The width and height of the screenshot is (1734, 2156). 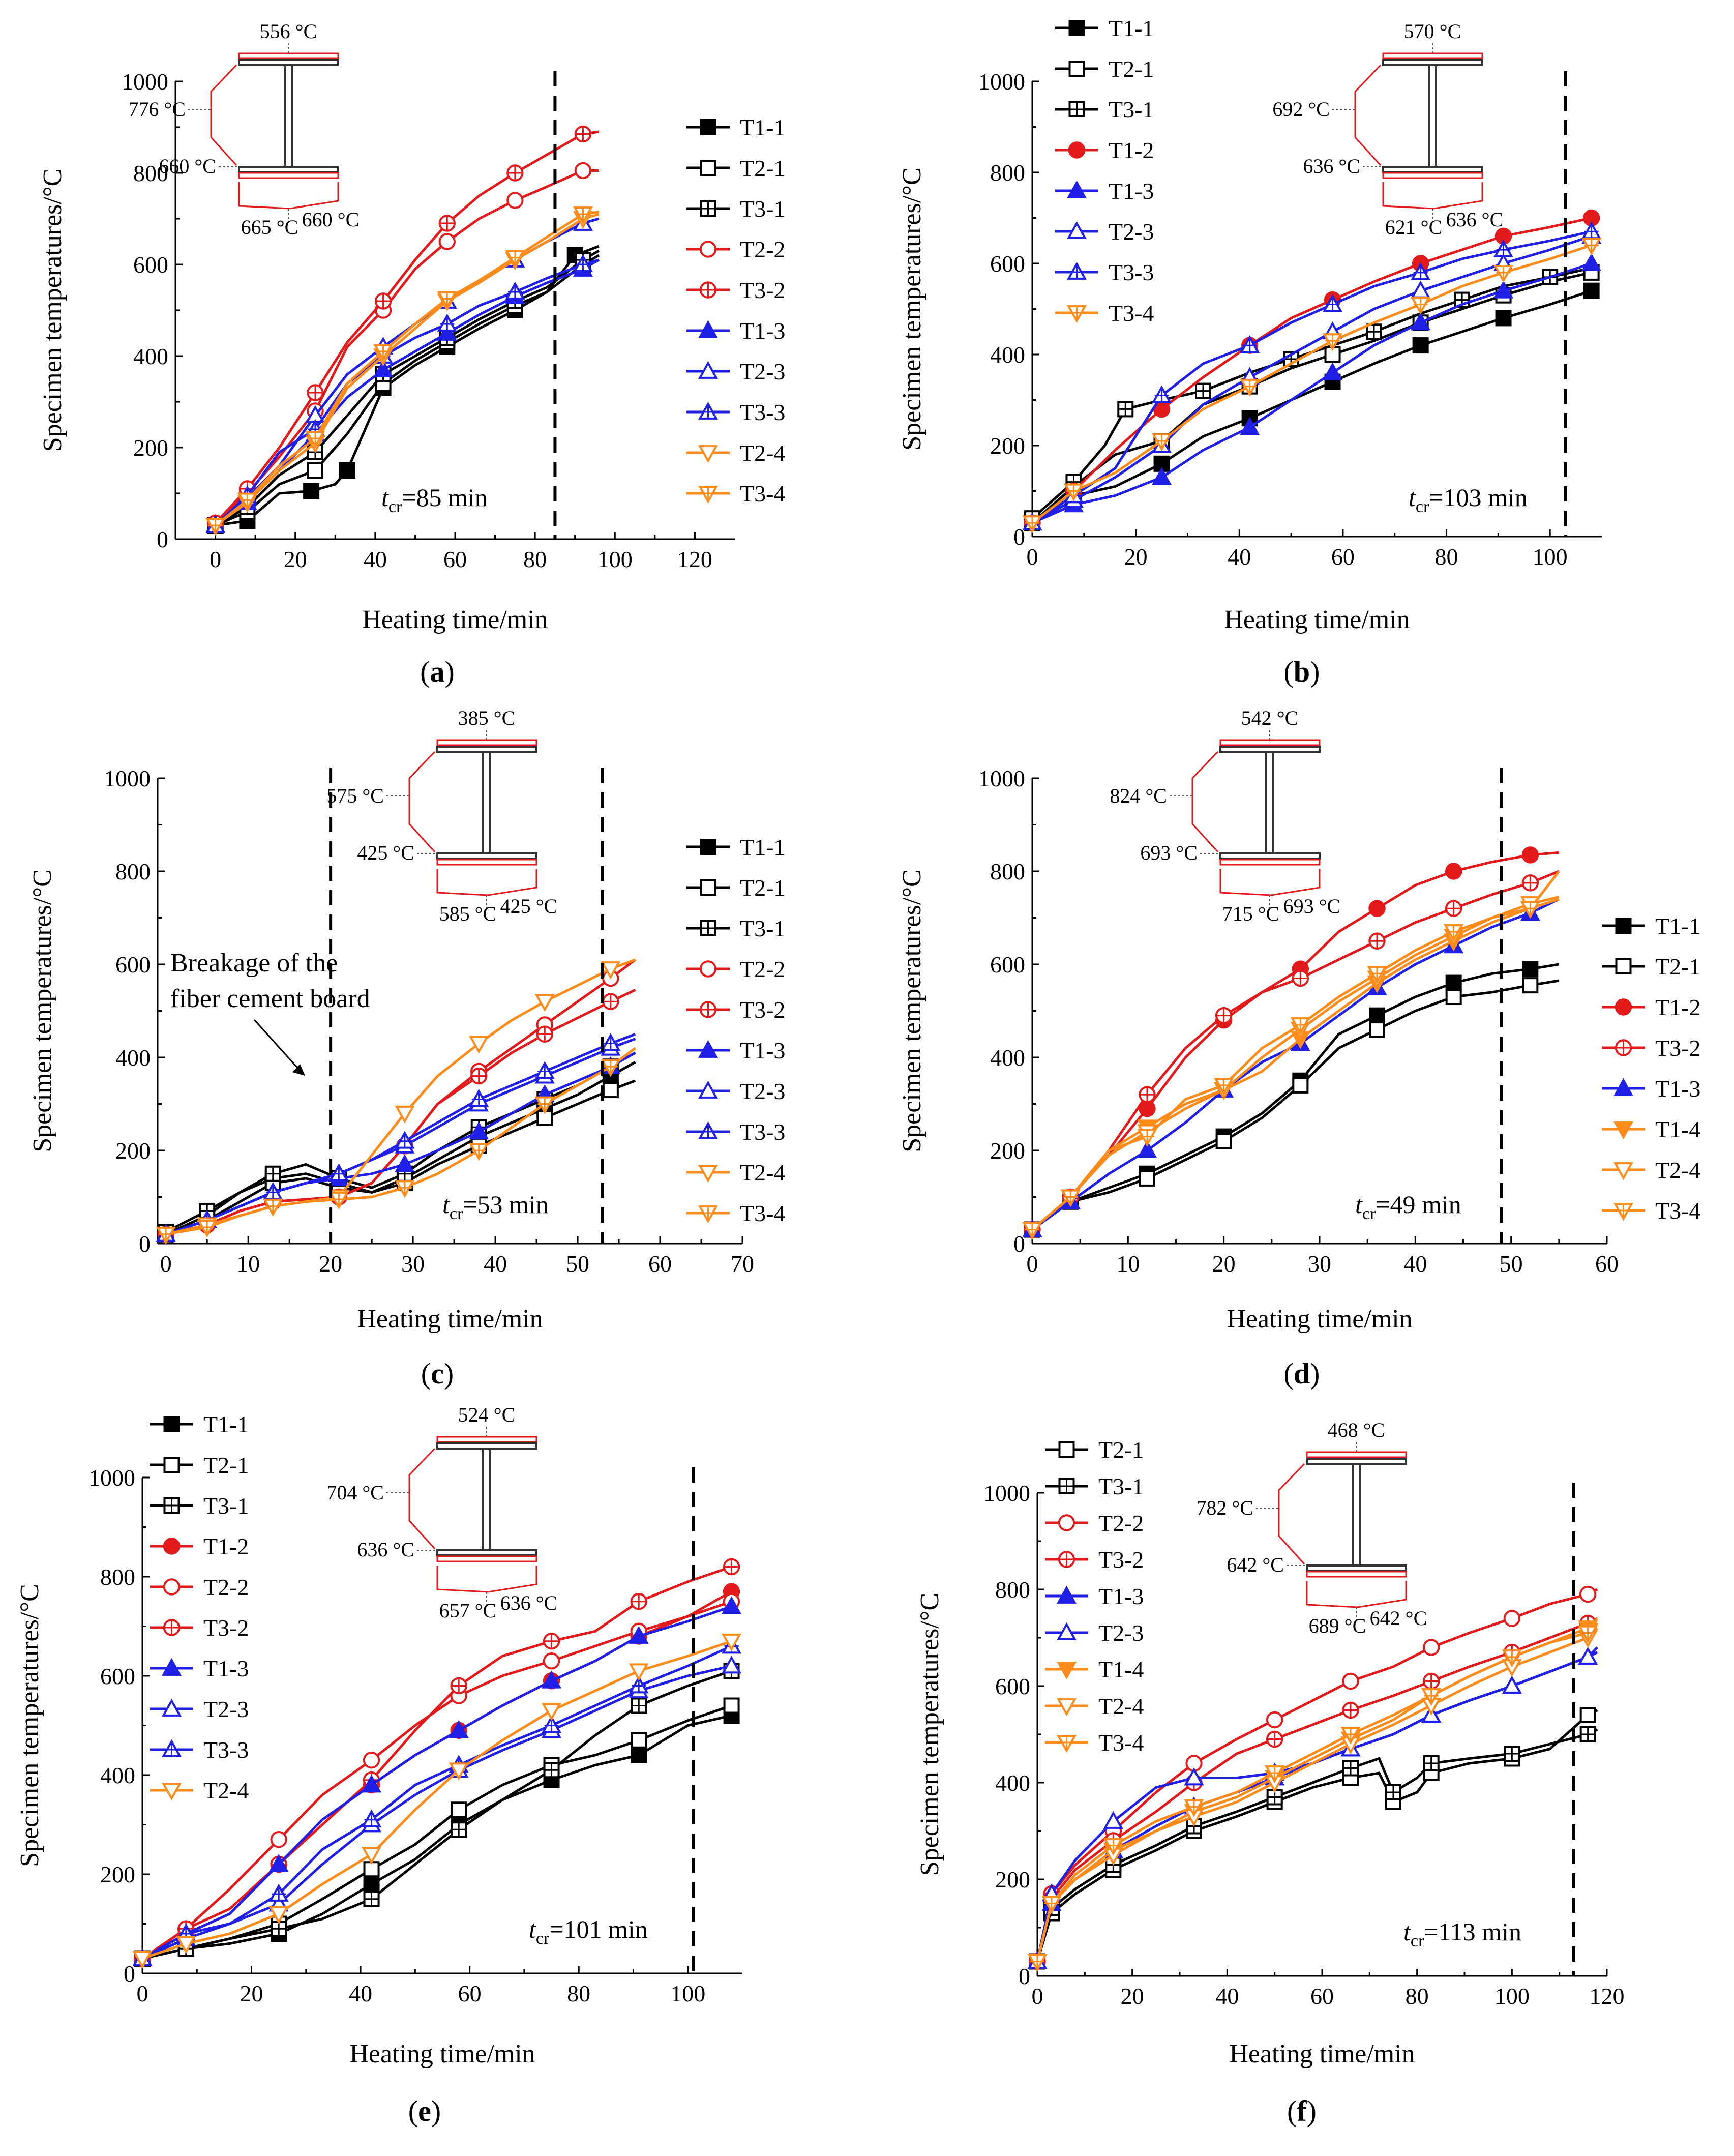 I want to click on inset-bottom-temp: 693 °C, so click(x=1169, y=853).